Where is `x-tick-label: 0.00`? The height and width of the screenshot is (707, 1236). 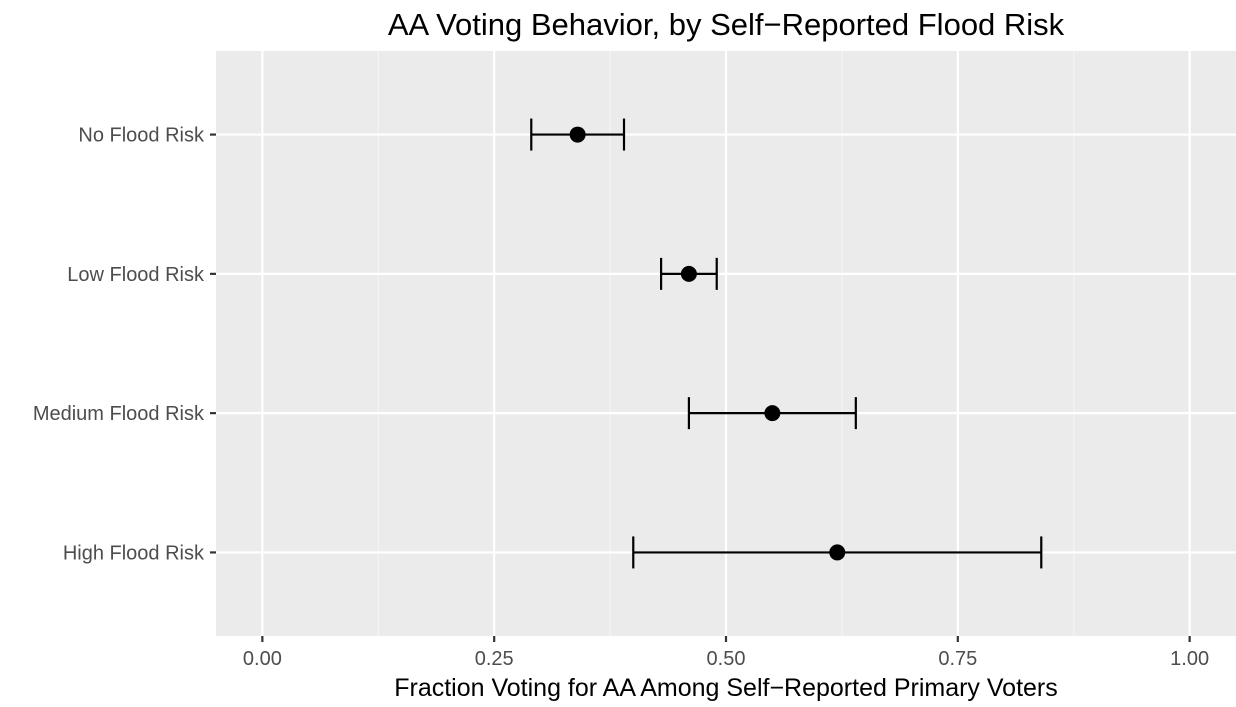 x-tick-label: 0.00 is located at coordinates (262, 659).